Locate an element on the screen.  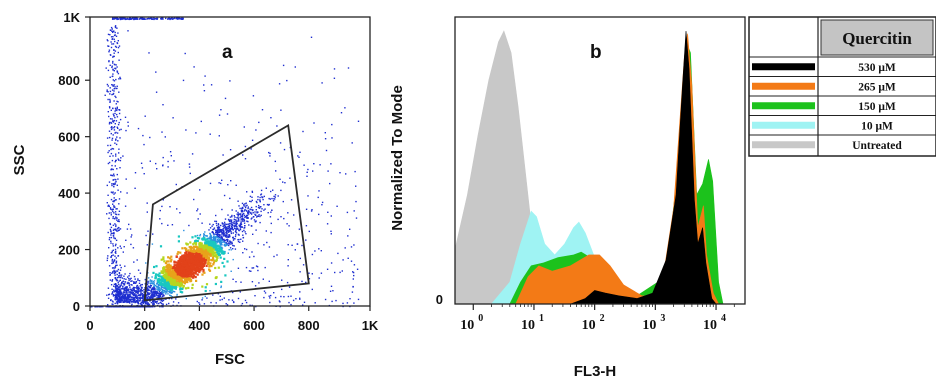
legend-swatch is located at coordinates (783, 145).